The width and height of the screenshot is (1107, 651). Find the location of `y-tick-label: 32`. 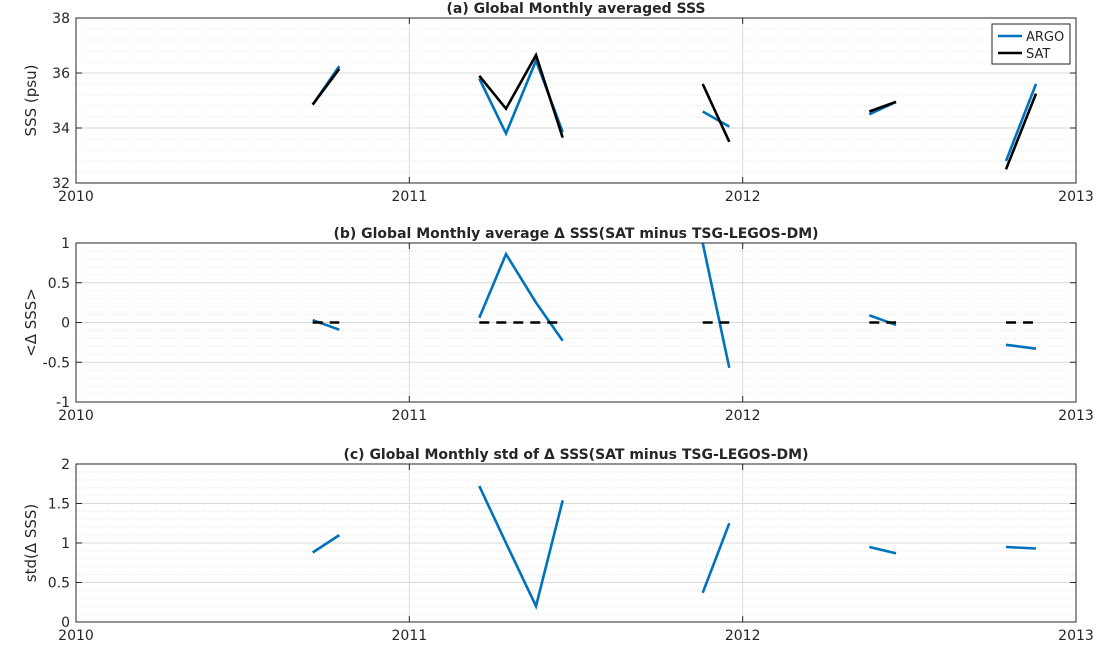

y-tick-label: 32 is located at coordinates (61, 184).